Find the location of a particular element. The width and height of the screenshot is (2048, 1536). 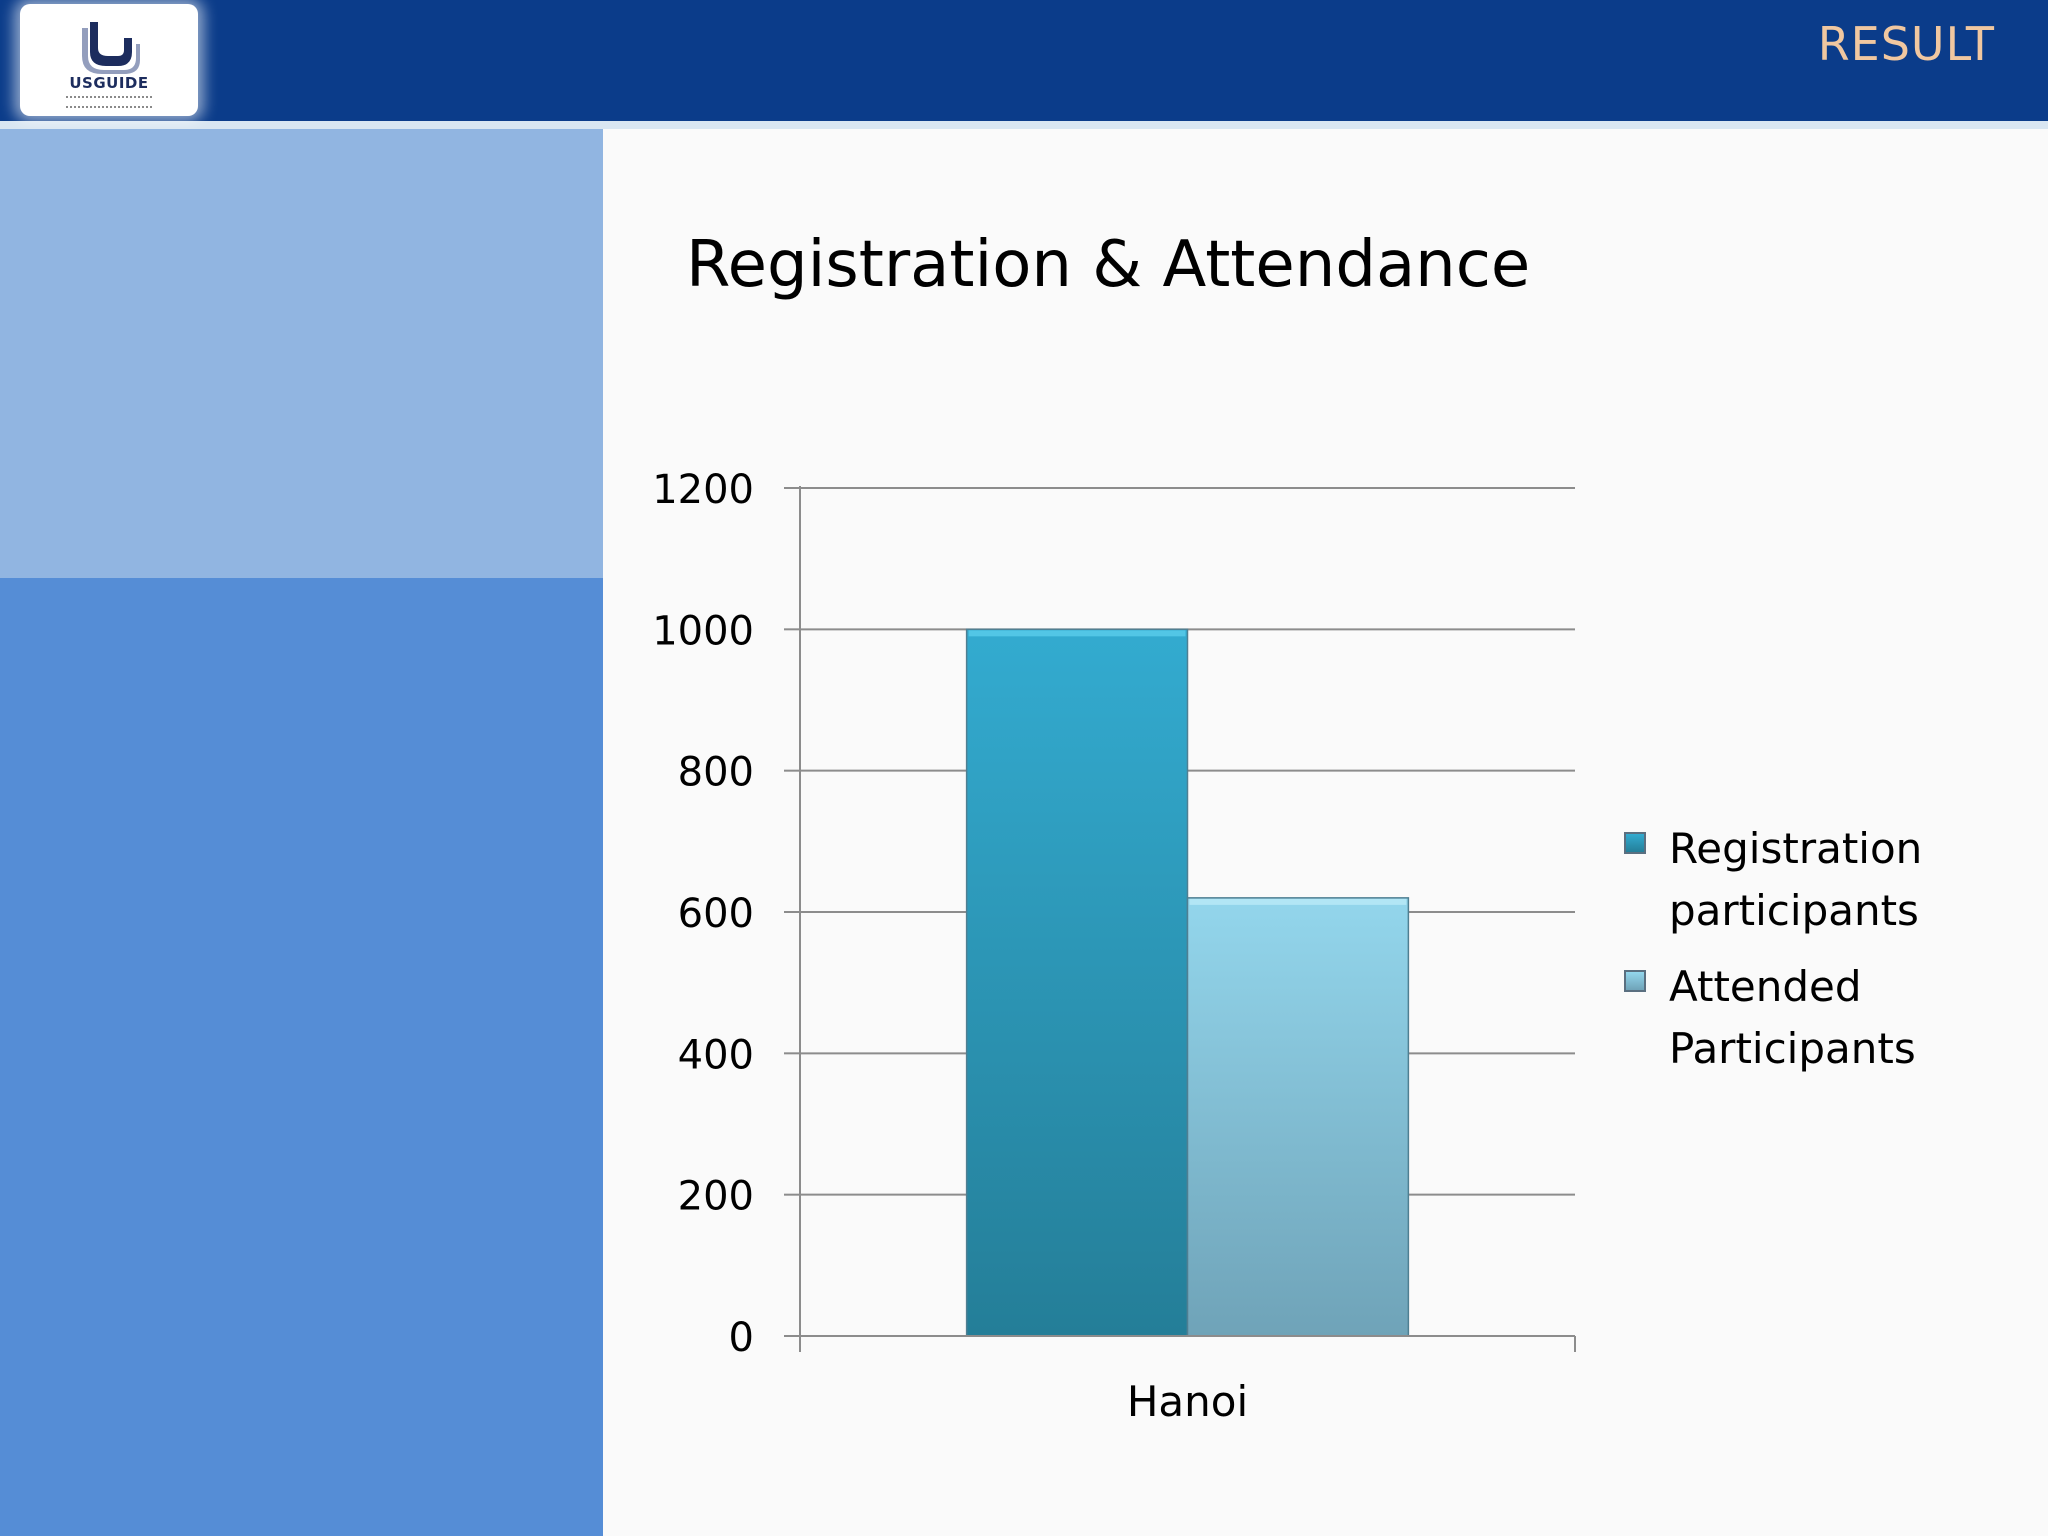

usguide-logo: USGUIDE is located at coordinates (109, 60).